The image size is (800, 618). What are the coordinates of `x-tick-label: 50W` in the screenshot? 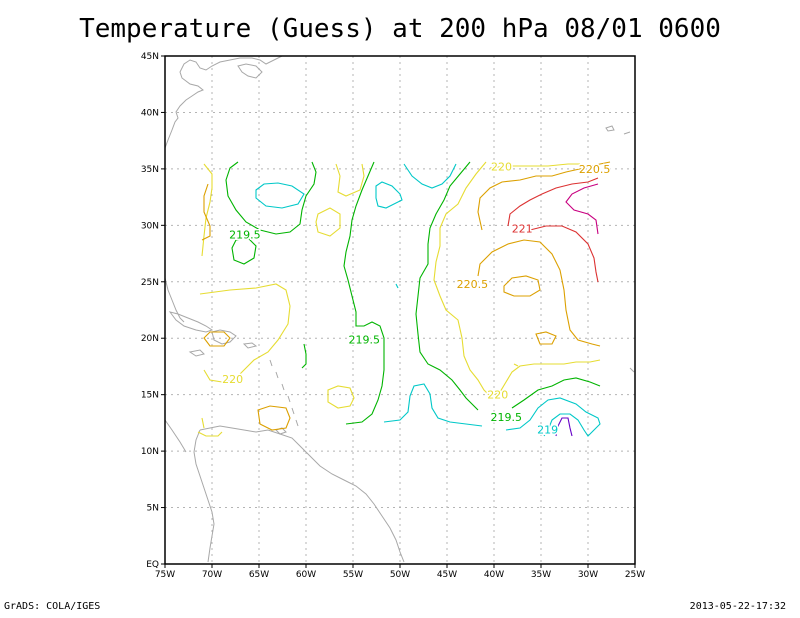 It's located at (400, 575).